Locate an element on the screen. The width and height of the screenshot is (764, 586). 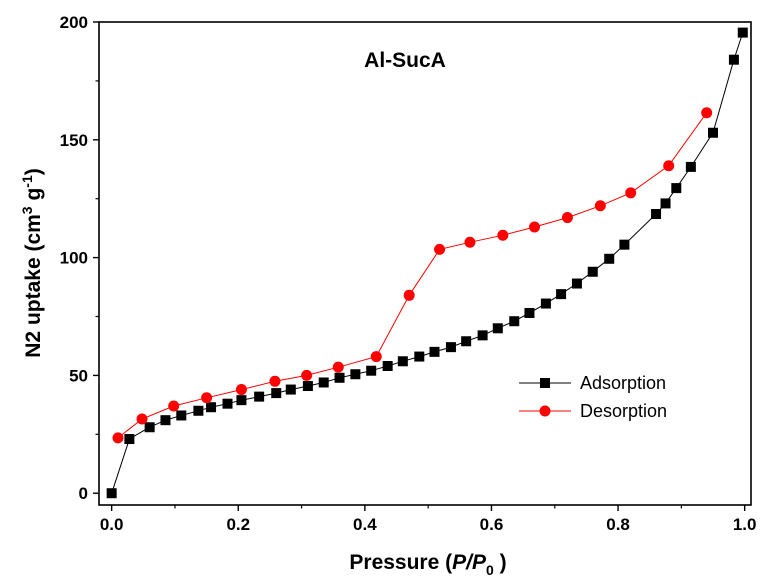
x-tick-label: 0.4 is located at coordinates (365, 524).